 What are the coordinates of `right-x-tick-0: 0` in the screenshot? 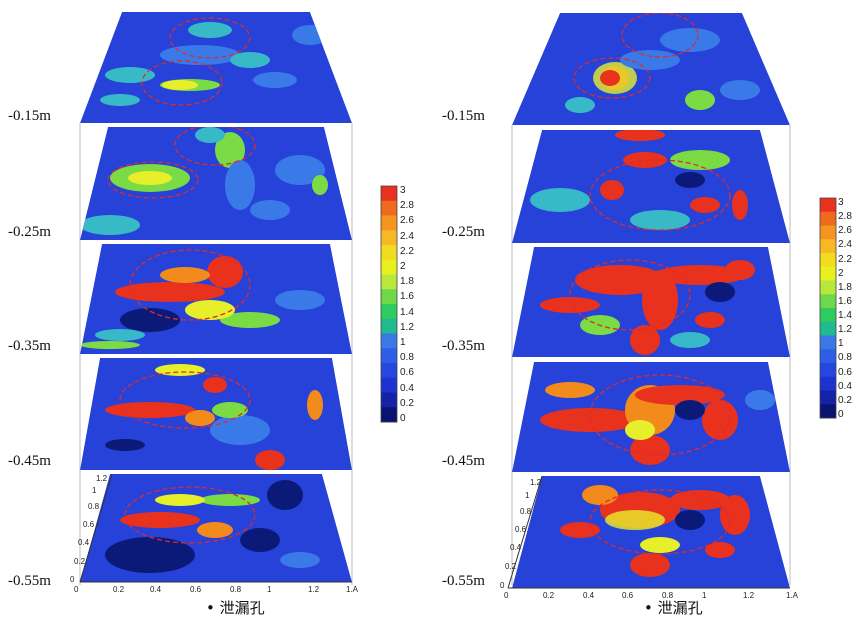 It's located at (506, 595).